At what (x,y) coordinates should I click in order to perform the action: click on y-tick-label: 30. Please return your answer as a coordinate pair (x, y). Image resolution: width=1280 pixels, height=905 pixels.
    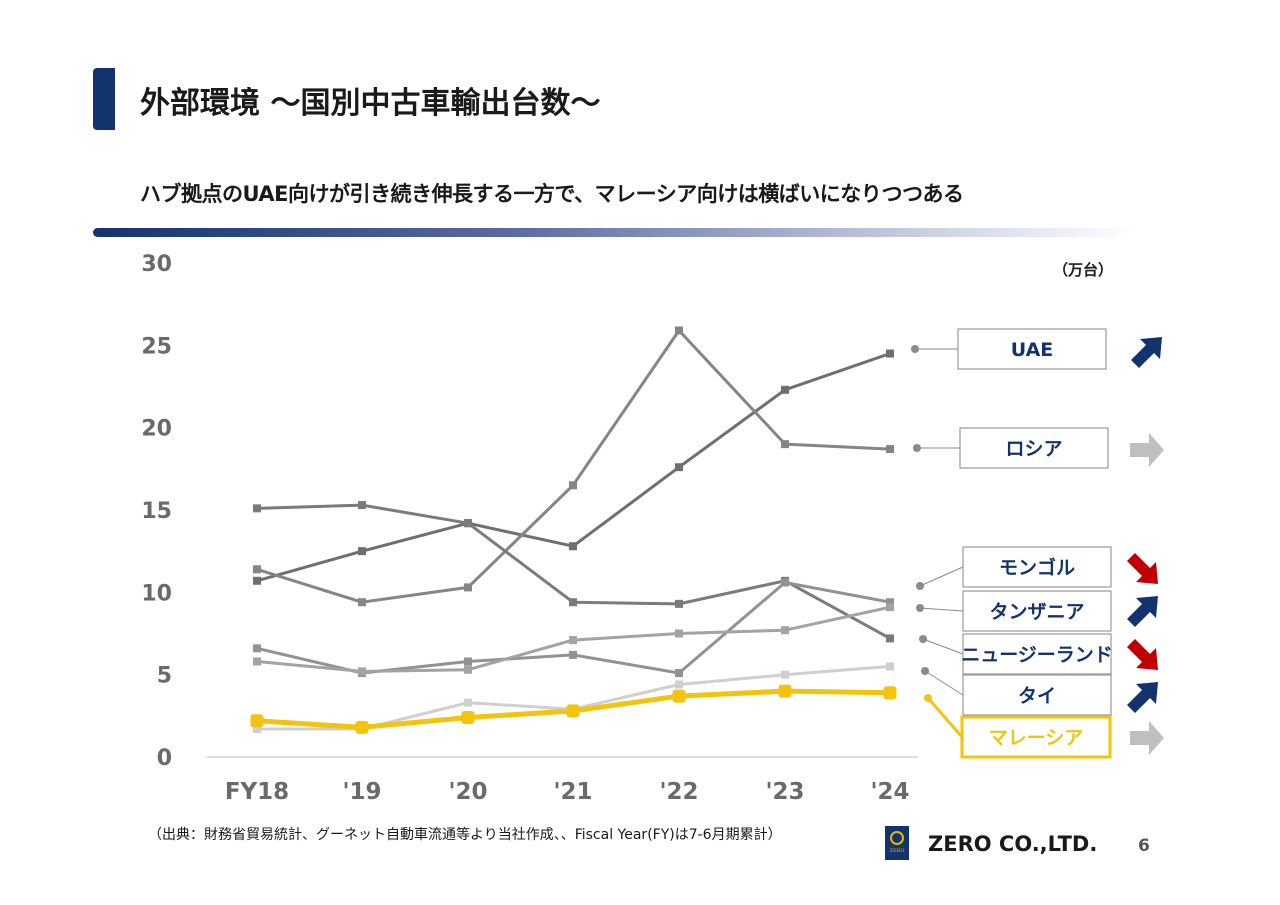
    Looking at the image, I should click on (156, 264).